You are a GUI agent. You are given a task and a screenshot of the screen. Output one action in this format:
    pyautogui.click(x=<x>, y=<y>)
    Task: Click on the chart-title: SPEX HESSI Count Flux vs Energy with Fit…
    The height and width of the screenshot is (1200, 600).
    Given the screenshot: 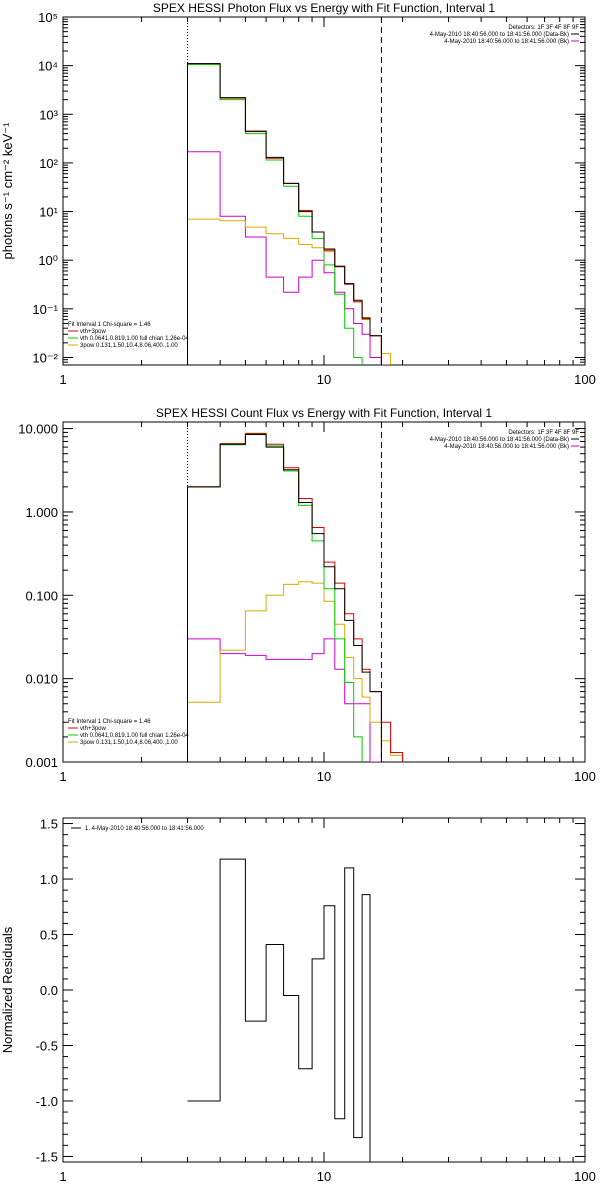 What is the action you would take?
    pyautogui.click(x=324, y=413)
    